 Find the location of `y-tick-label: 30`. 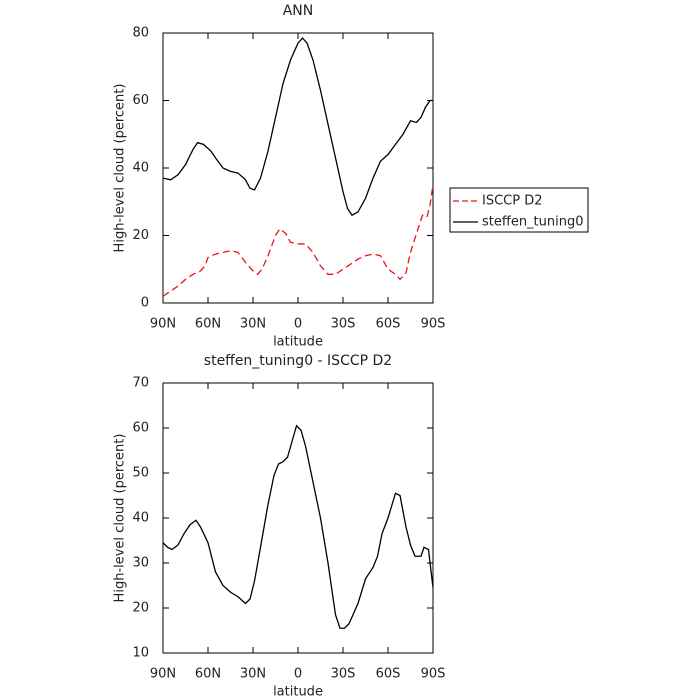

y-tick-label: 30 is located at coordinates (140, 563).